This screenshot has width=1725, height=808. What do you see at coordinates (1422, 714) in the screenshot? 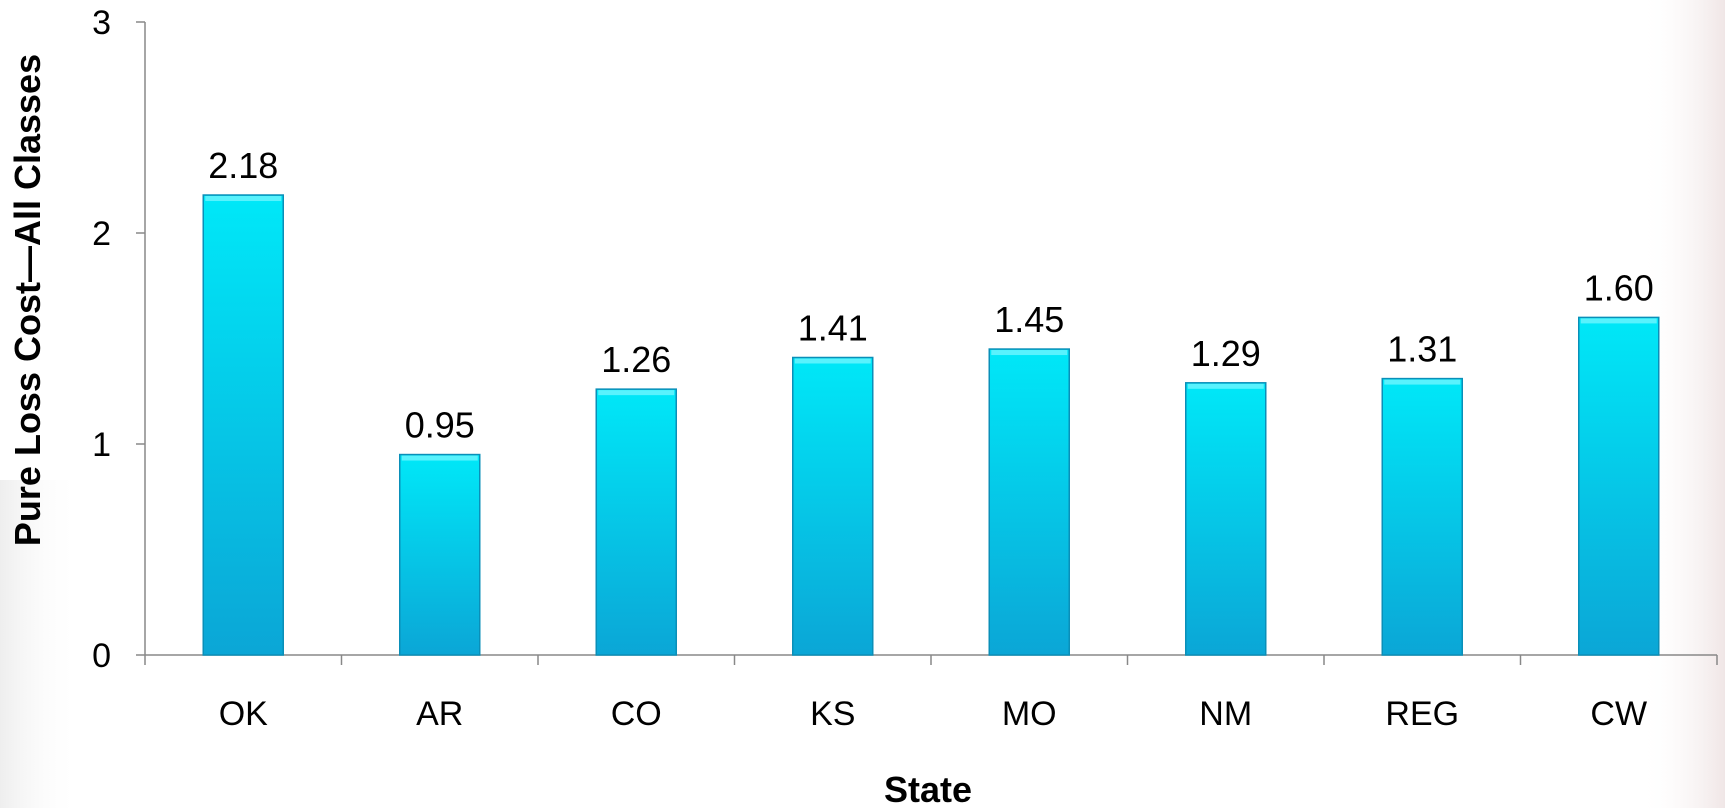
I see `x-tick-label-reg: REG` at bounding box center [1422, 714].